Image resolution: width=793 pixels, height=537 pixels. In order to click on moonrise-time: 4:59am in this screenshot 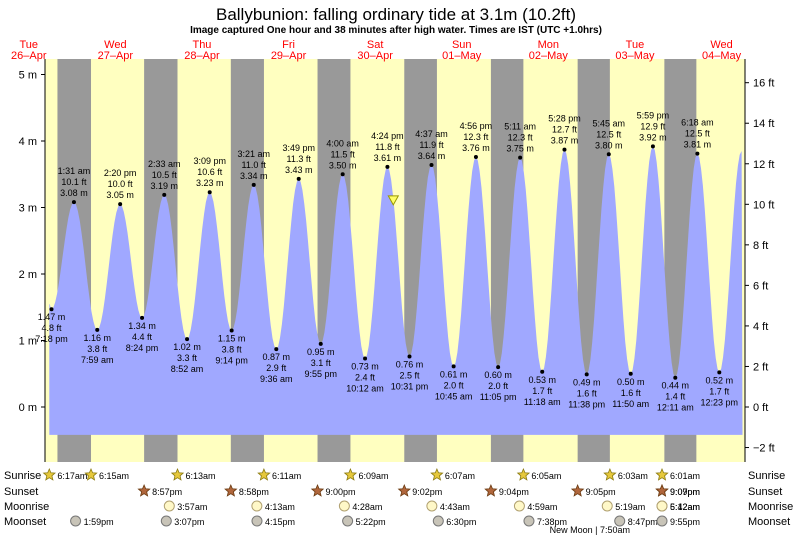, I will do `click(542, 507)`.